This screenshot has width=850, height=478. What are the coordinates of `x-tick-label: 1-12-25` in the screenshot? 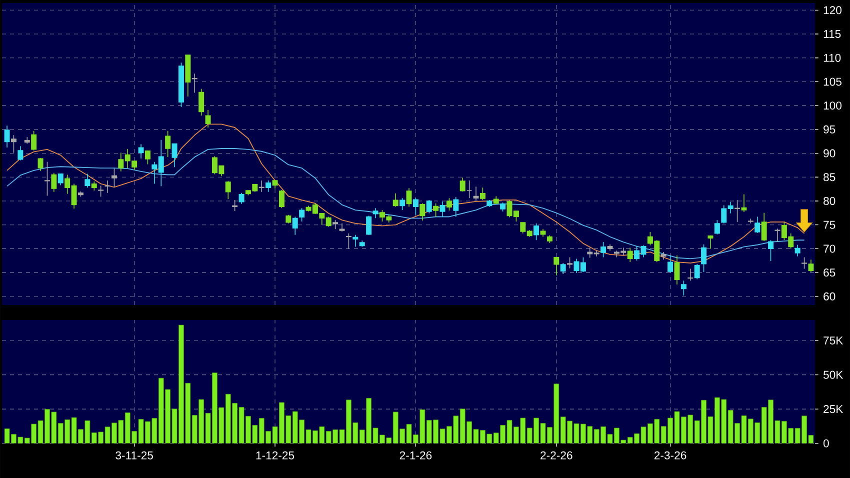 It's located at (275, 455).